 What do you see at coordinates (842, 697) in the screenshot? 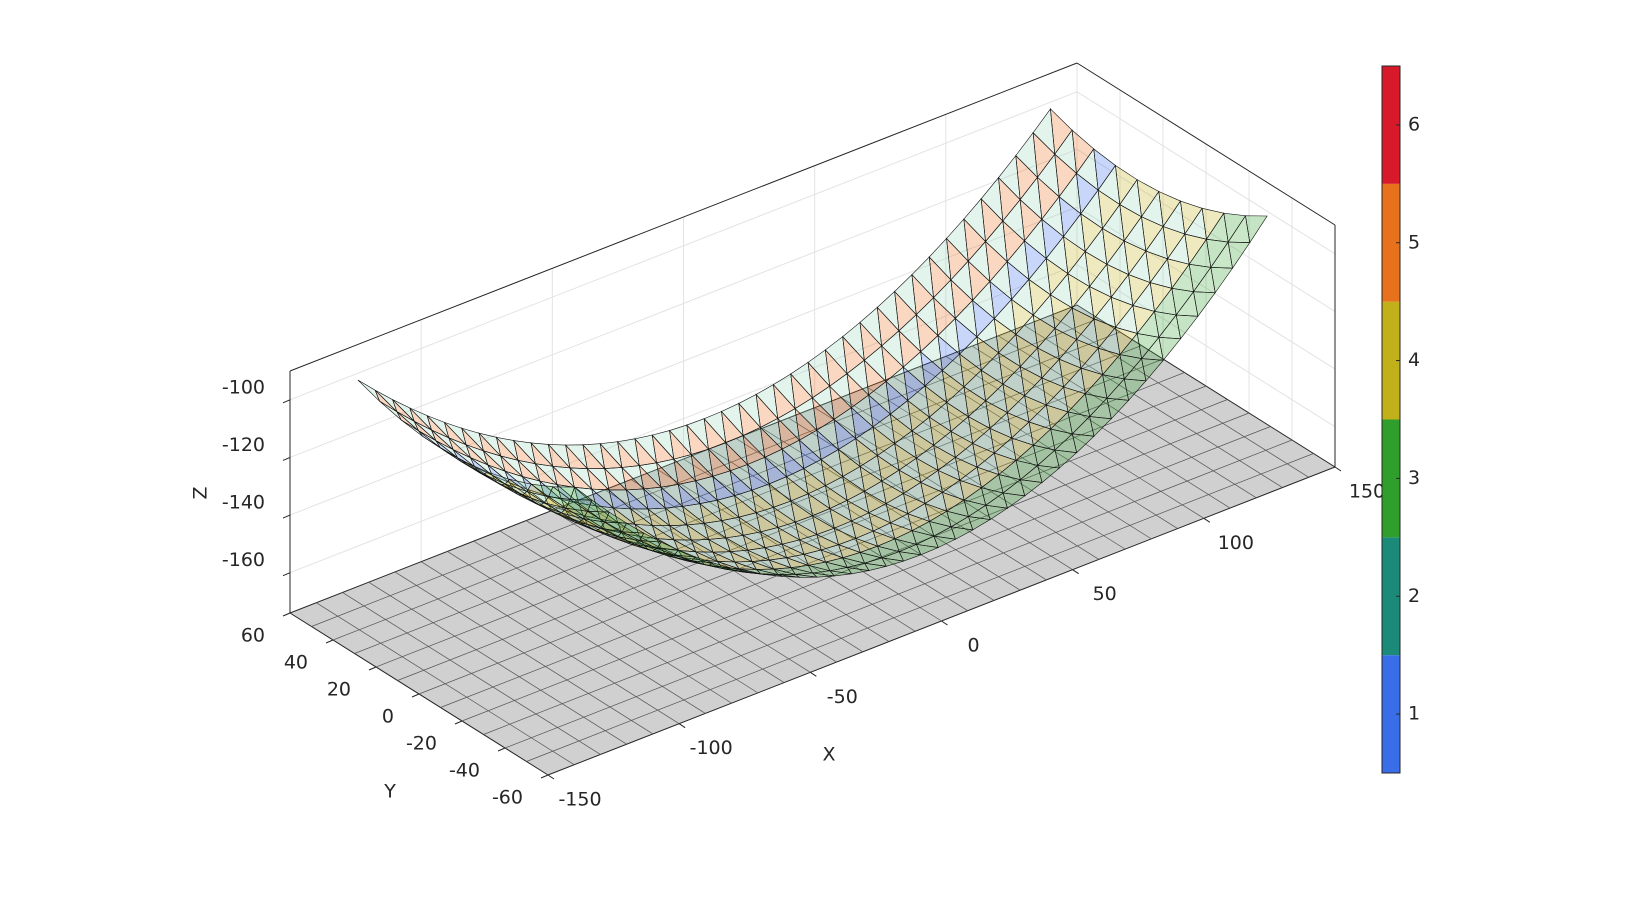
I see `x-tick-label: -50` at bounding box center [842, 697].